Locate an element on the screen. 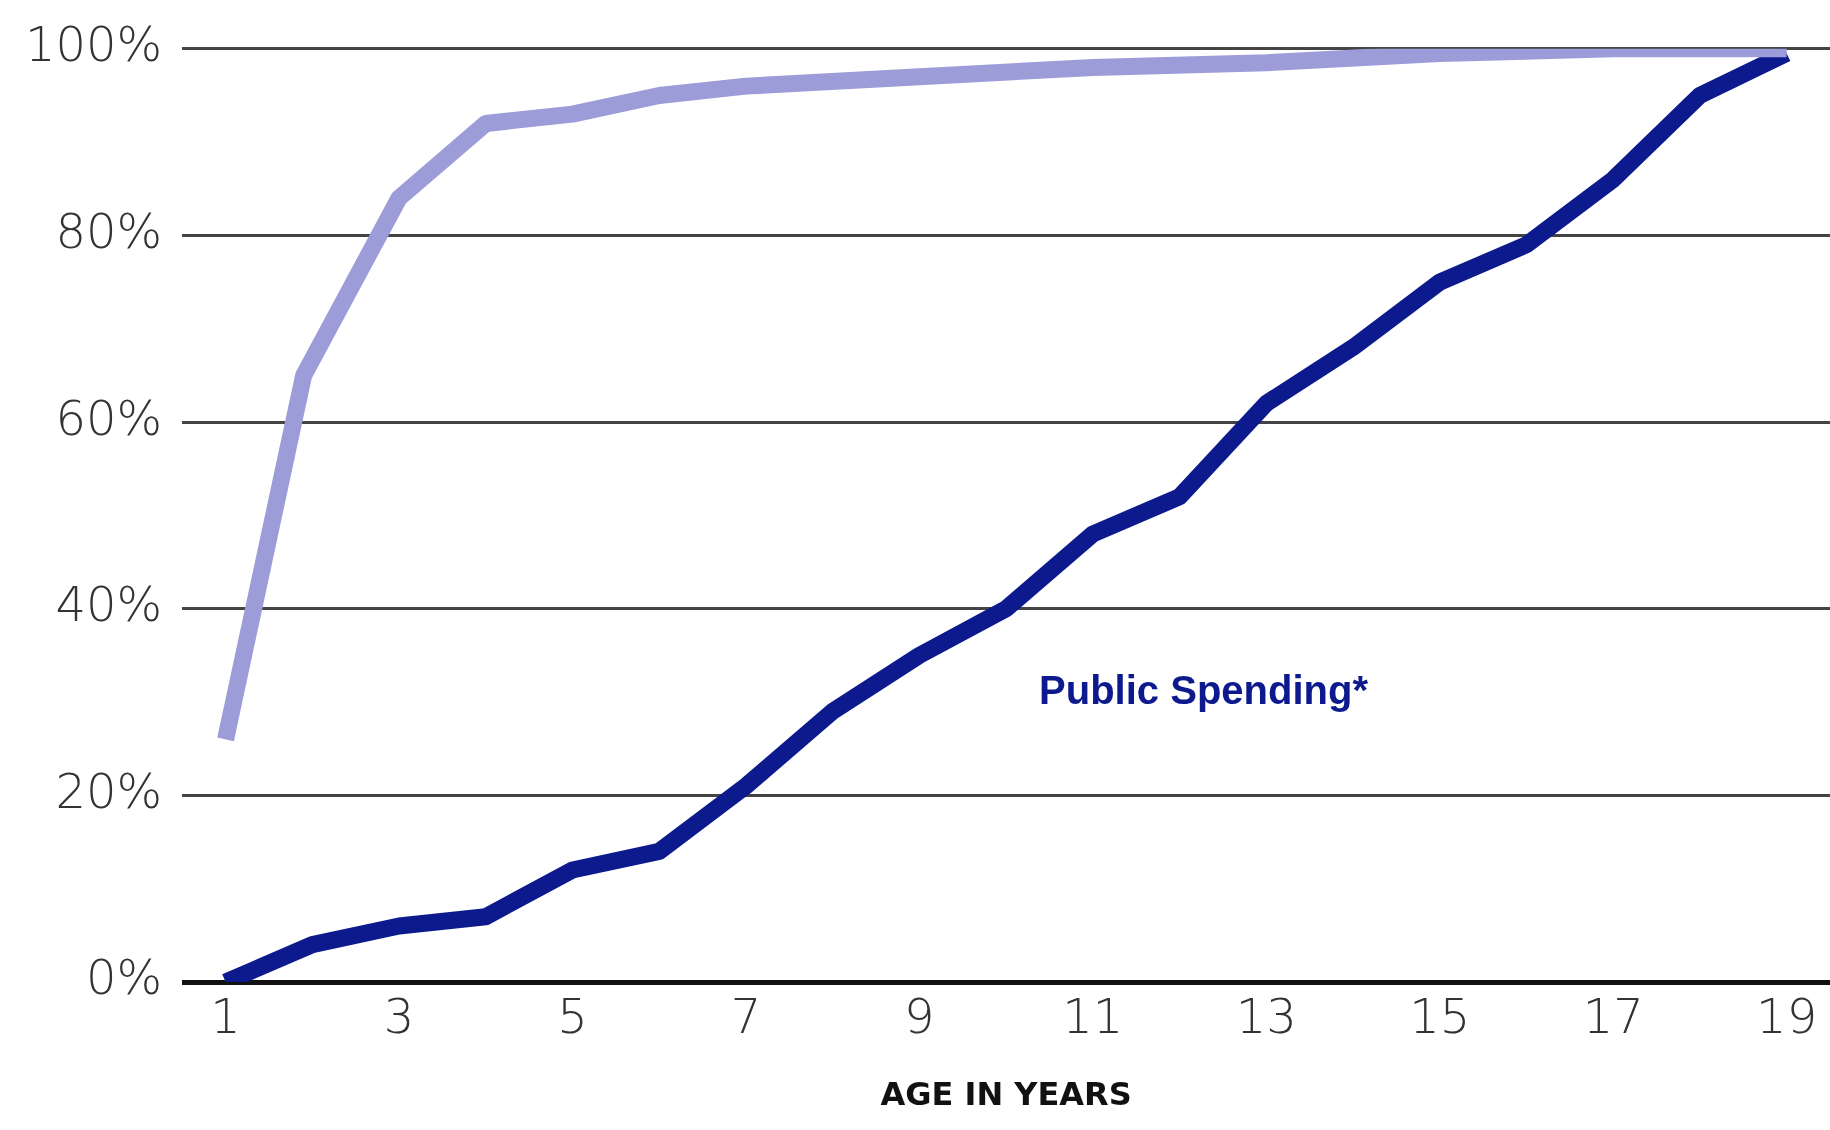 The width and height of the screenshot is (1830, 1130). y-tick-label: 100% is located at coordinates (93, 44).